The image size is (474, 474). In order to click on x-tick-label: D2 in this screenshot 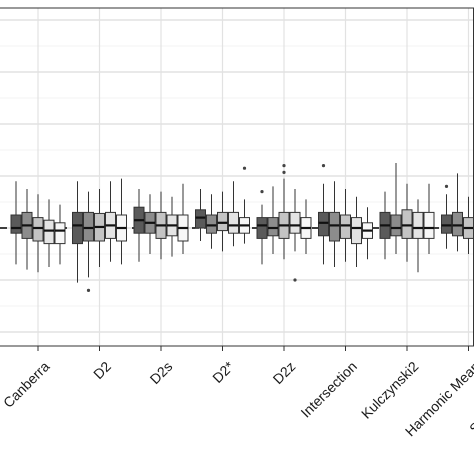, I will do `click(102, 370)`.